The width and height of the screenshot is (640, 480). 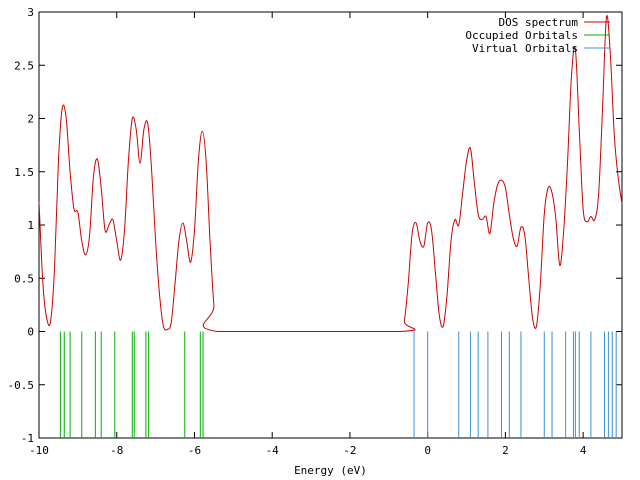 I want to click on x-tick-label: 0, so click(x=427, y=450).